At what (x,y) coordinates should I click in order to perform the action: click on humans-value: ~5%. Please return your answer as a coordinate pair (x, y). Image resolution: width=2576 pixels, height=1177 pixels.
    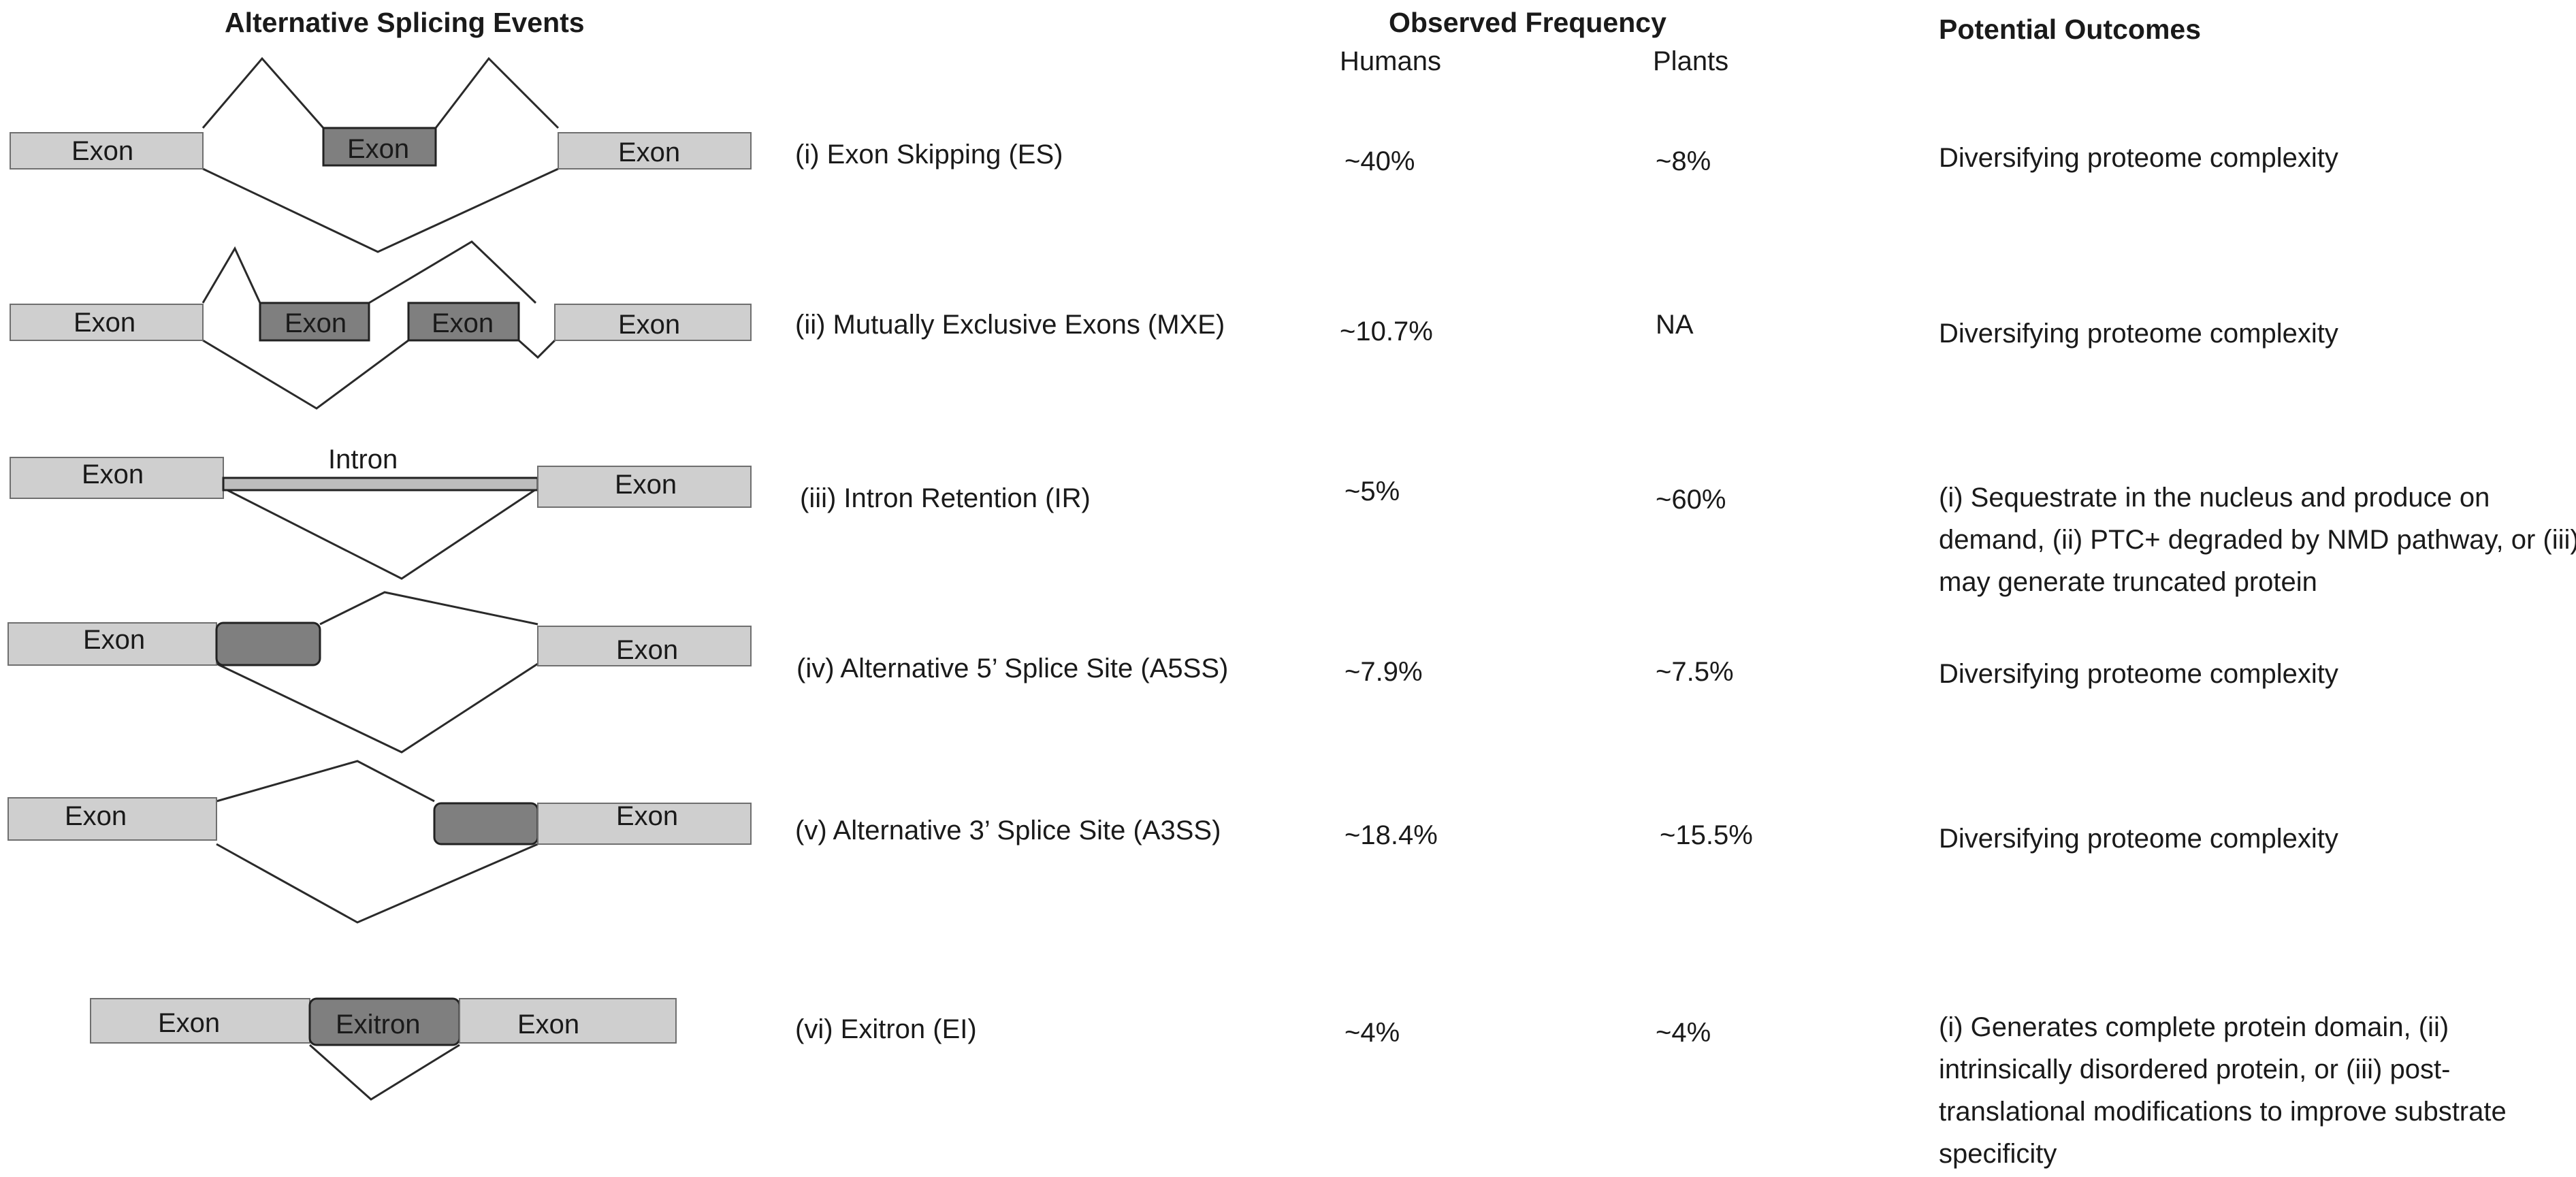
    Looking at the image, I should click on (1373, 491).